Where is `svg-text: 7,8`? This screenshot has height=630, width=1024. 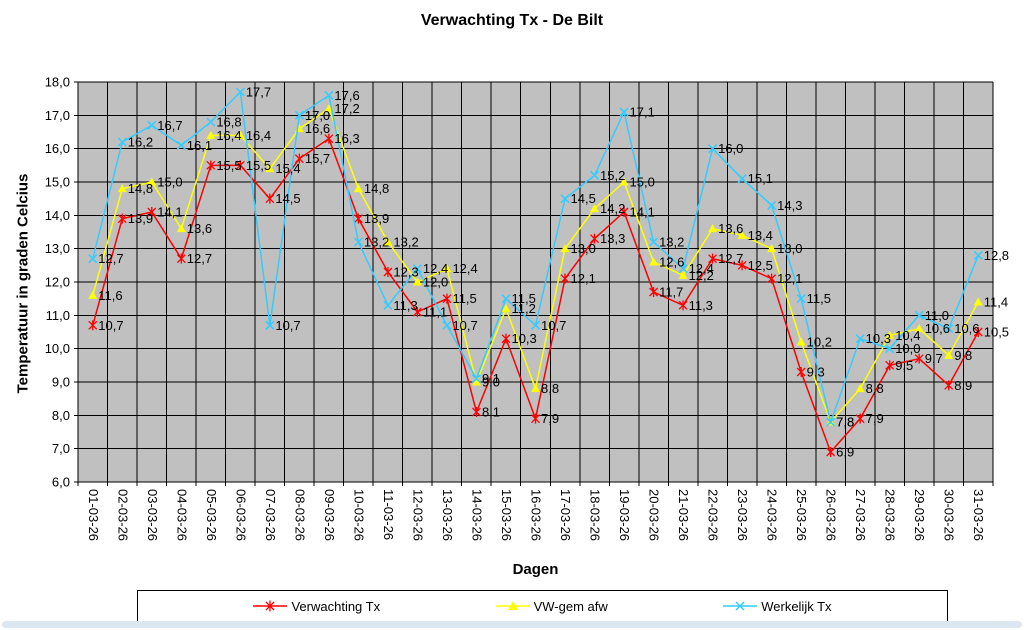 svg-text: 7,8 is located at coordinates (845, 422).